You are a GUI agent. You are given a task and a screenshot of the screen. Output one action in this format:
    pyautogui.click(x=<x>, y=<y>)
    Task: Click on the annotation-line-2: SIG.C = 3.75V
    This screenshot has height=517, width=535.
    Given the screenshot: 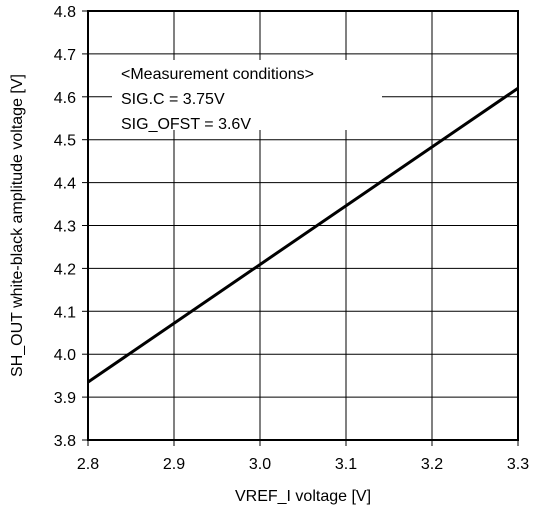 What is the action you would take?
    pyautogui.click(x=173, y=99)
    